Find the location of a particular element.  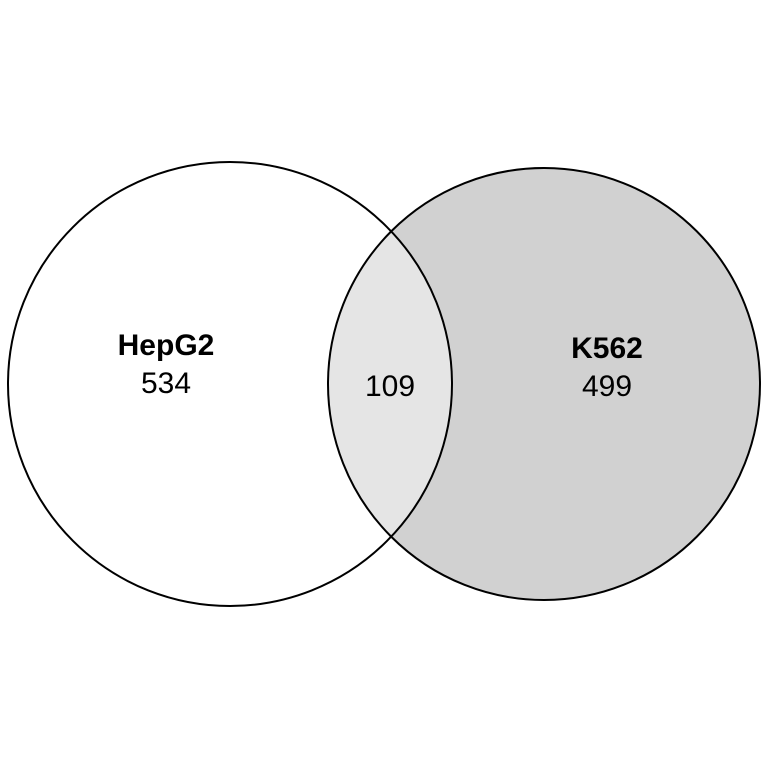

k562-set-label: K562 is located at coordinates (607, 348).